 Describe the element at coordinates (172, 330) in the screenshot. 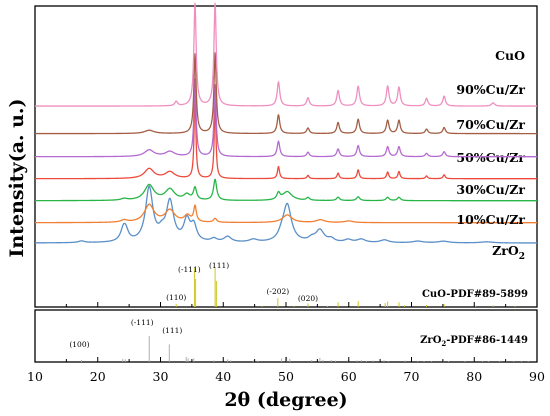

I see `zro2-peak-label: (111)` at that location.